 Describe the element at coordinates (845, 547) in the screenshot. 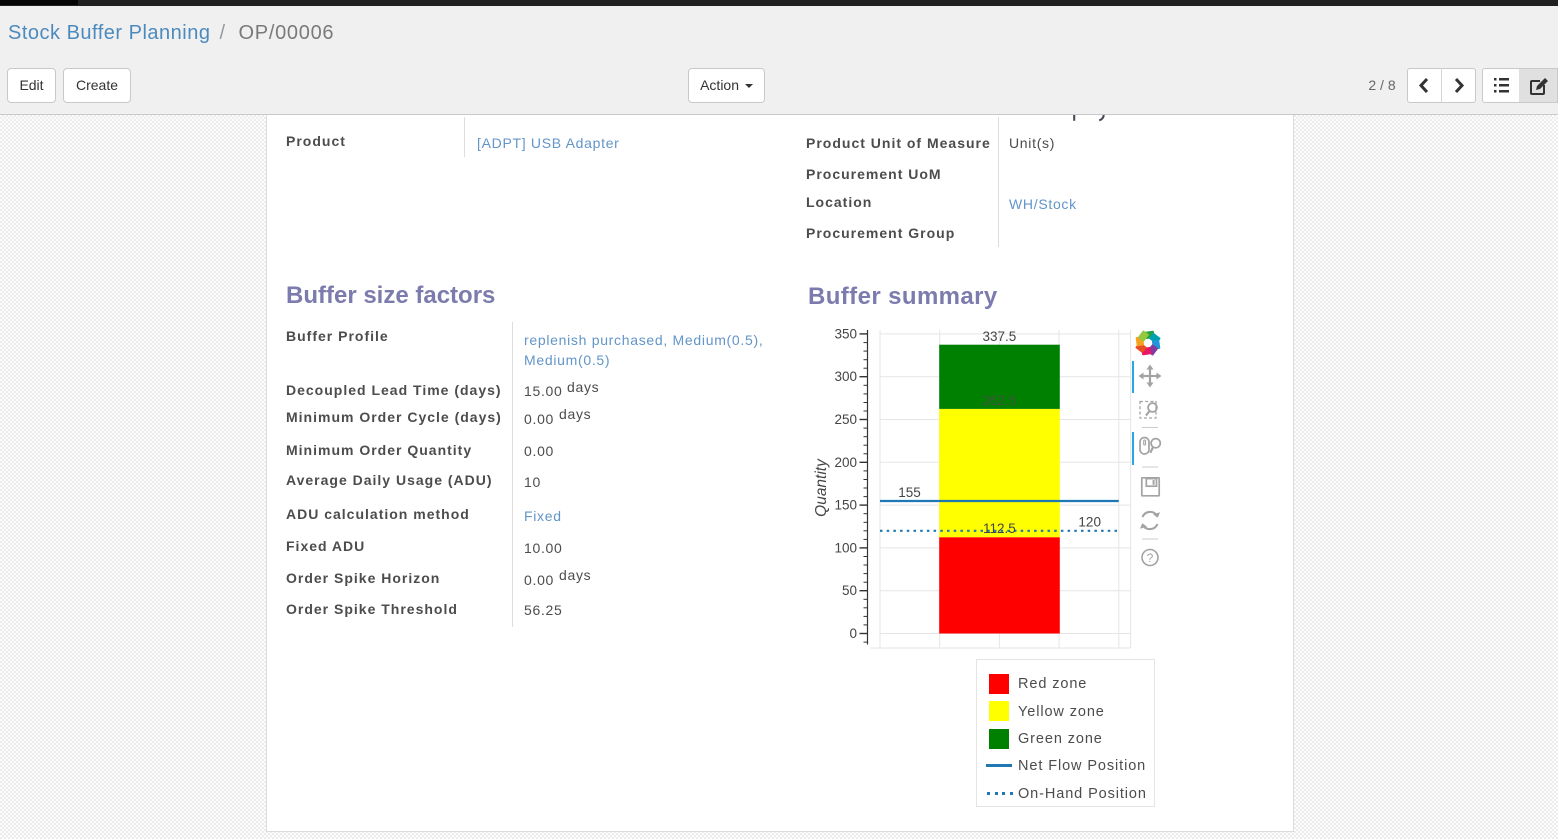

I see `svg-text: 100` at that location.